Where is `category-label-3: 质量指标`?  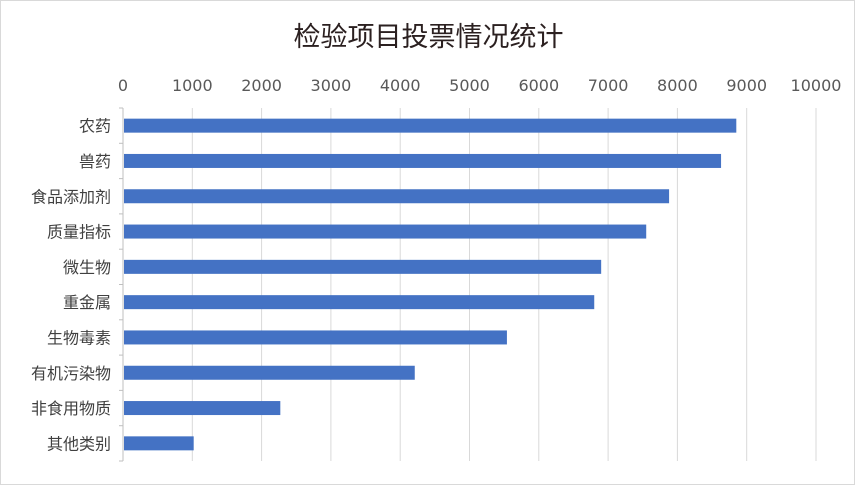 category-label-3: 质量指标 is located at coordinates (79, 232).